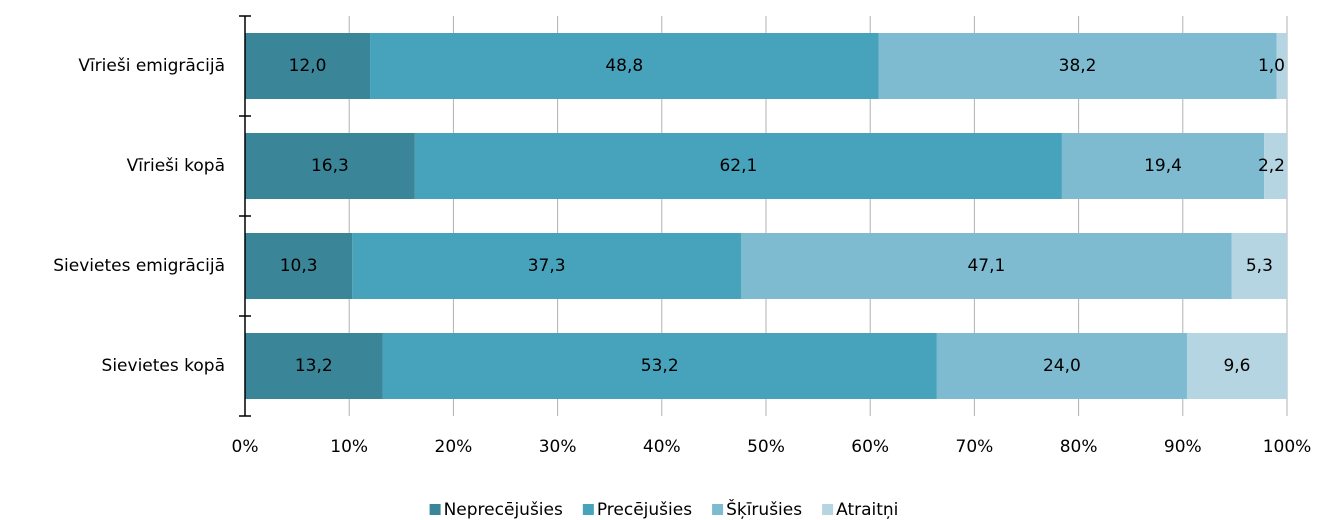  Describe the element at coordinates (662, 447) in the screenshot. I see `x-tick-label: 40%` at that location.